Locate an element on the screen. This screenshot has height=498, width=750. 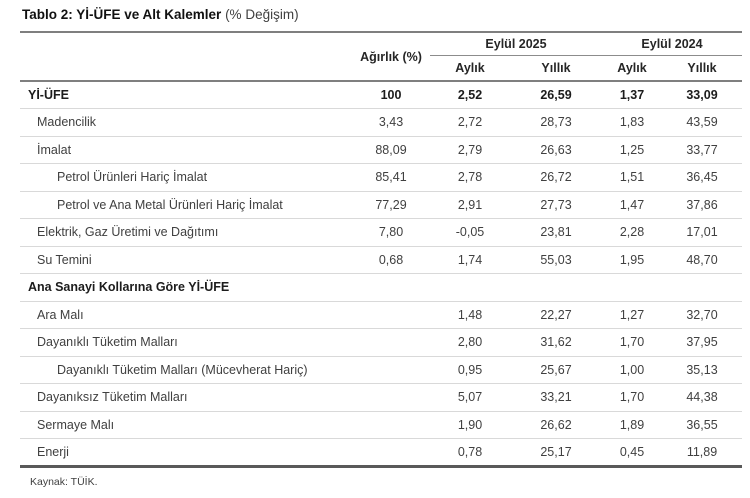
cell-value: 11,89 is located at coordinates (702, 451).